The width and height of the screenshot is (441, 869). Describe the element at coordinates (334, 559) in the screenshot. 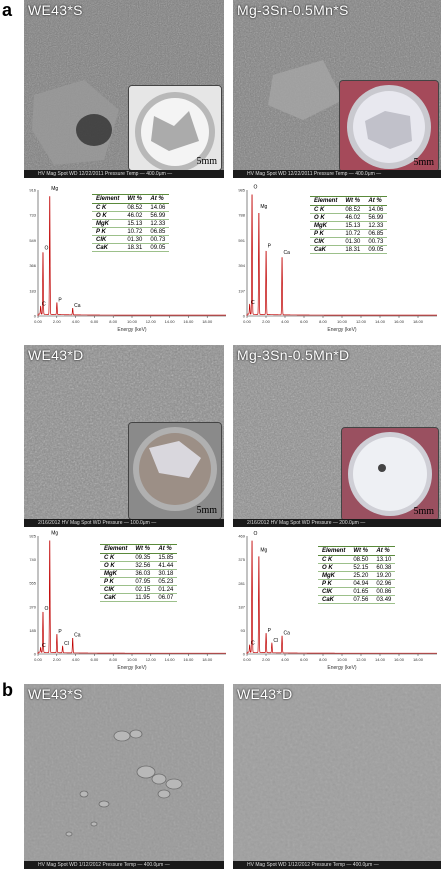

I see `table-cell: C K` at that location.